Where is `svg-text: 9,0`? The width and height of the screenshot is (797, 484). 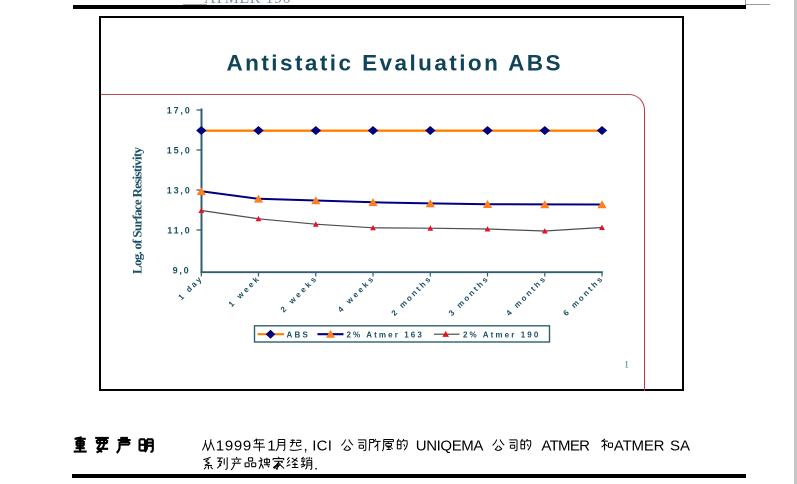
svg-text: 9,0 is located at coordinates (182, 270).